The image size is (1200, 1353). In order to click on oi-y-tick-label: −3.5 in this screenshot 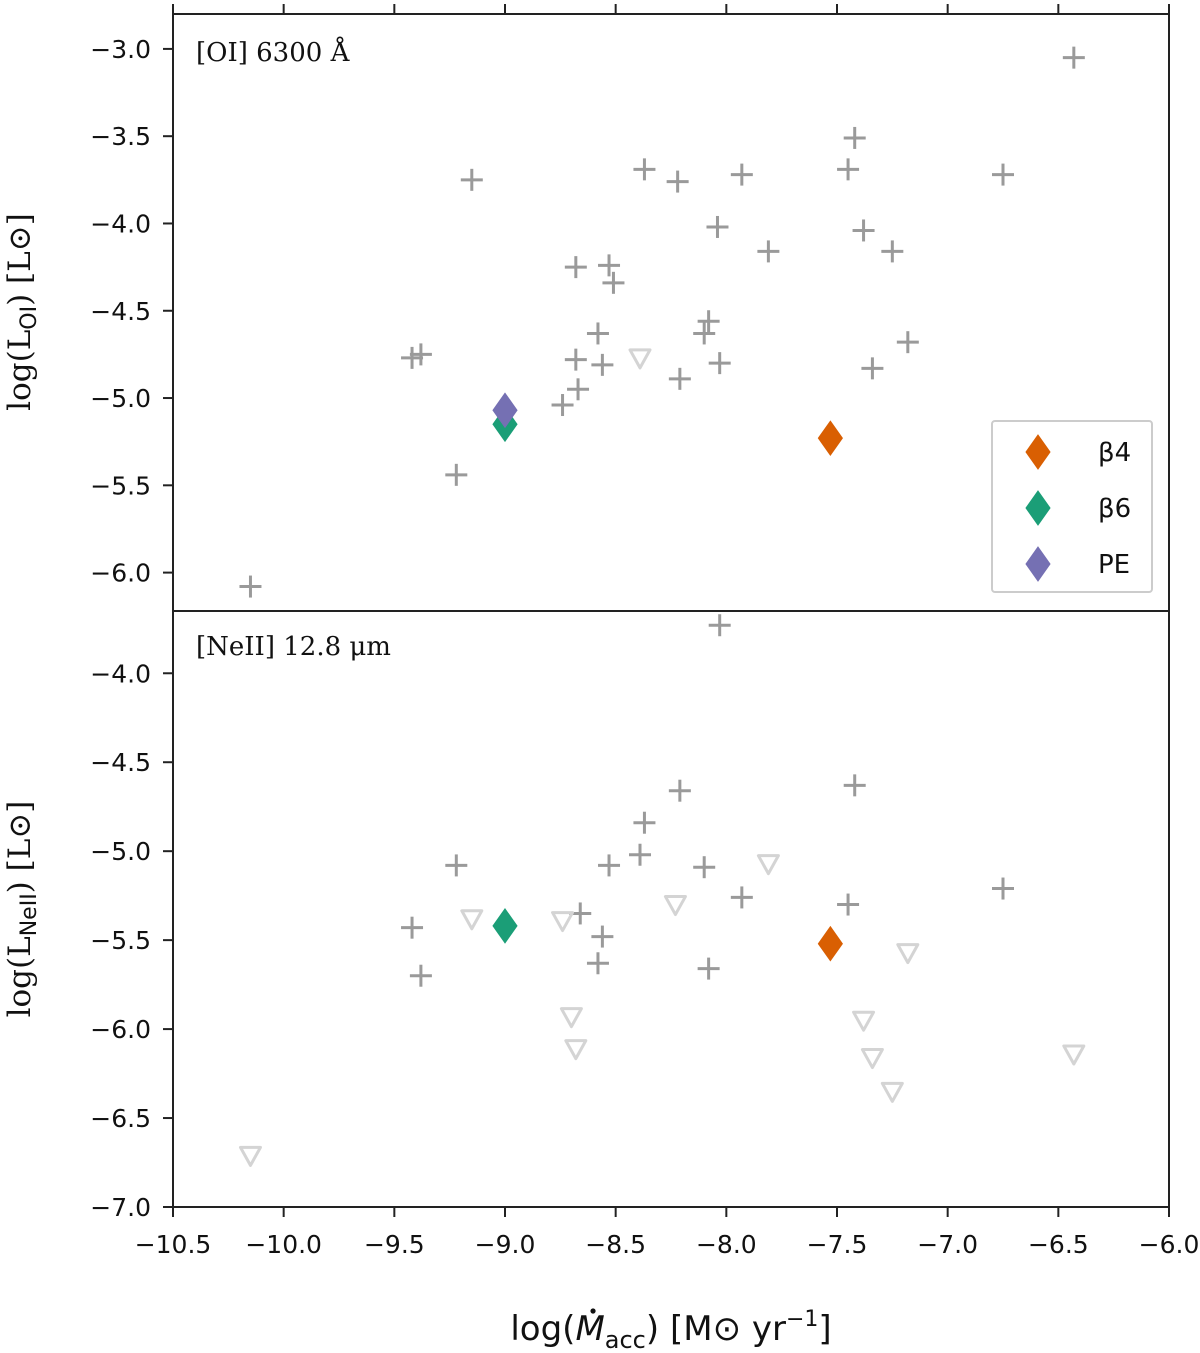, I will do `click(120, 136)`.